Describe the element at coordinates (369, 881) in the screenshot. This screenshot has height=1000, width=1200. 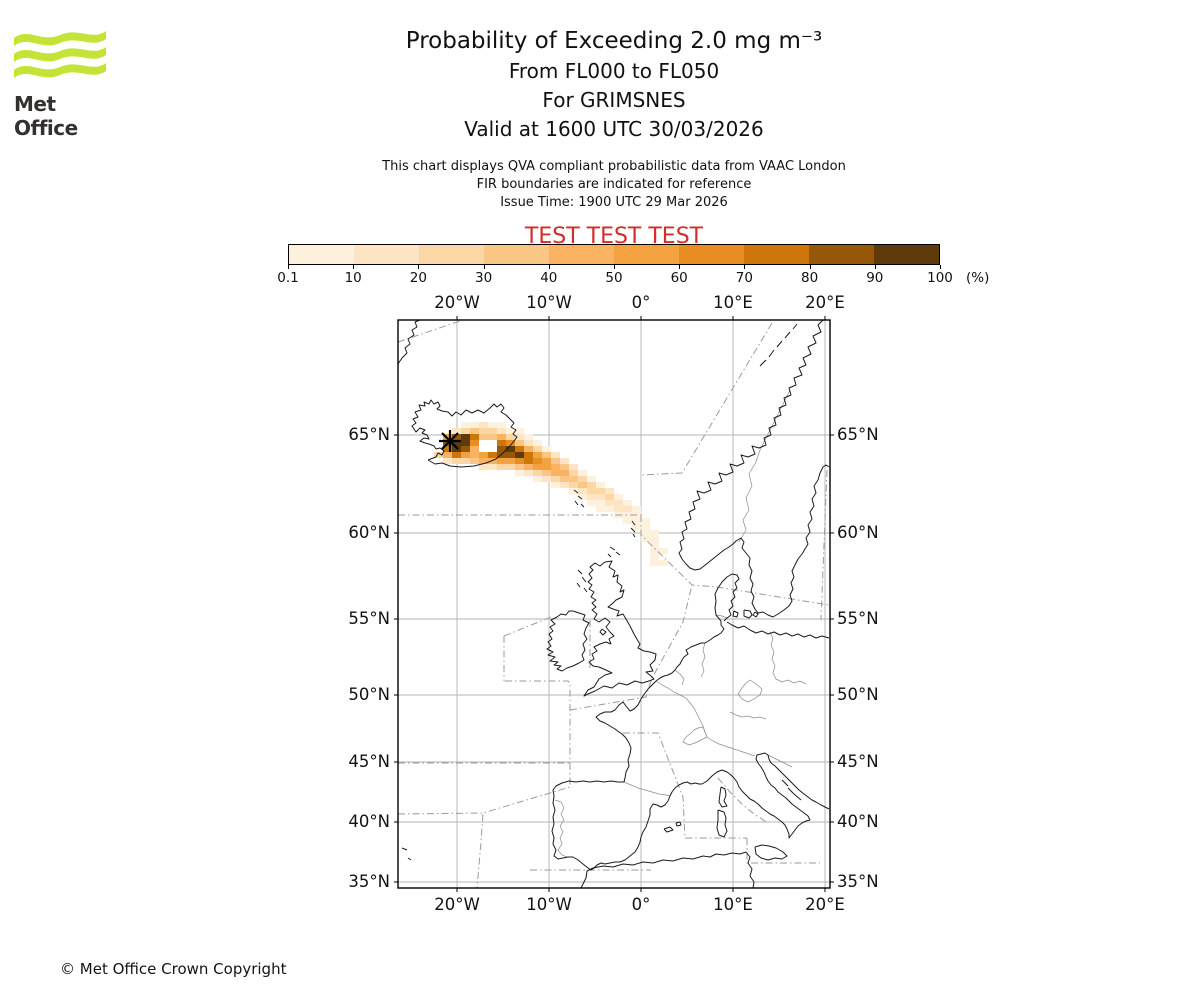
I see `lat-label-left: 35°N` at that location.